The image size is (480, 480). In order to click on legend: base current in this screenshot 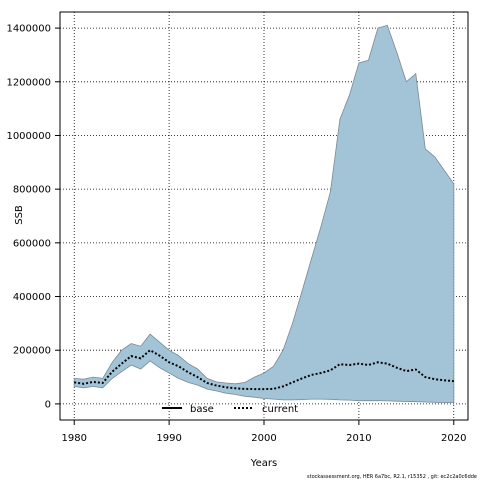, I will do `click(230, 409)`.